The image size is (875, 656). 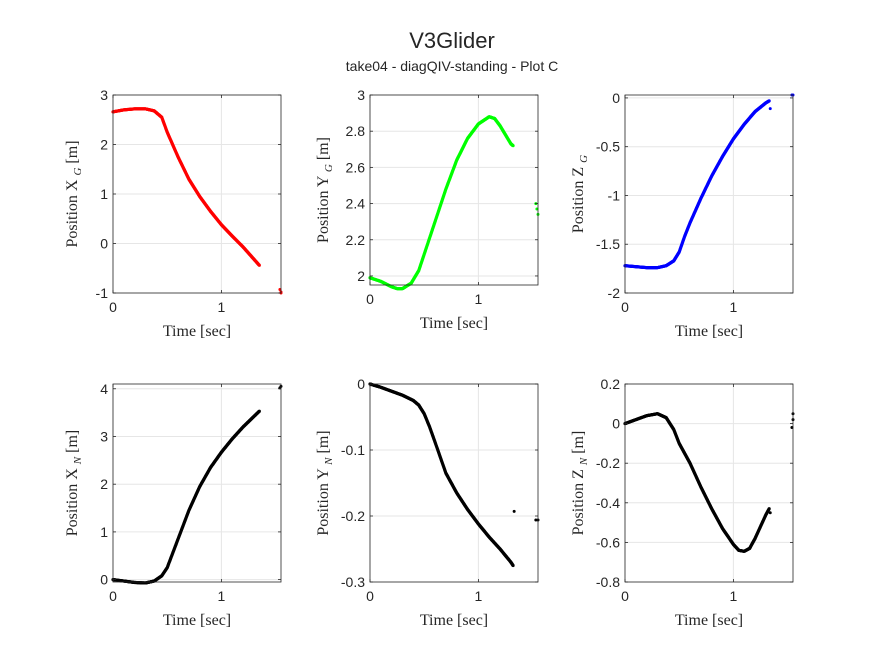 I want to click on y-axis-label: Position Y G [m], so click(x=325, y=190).